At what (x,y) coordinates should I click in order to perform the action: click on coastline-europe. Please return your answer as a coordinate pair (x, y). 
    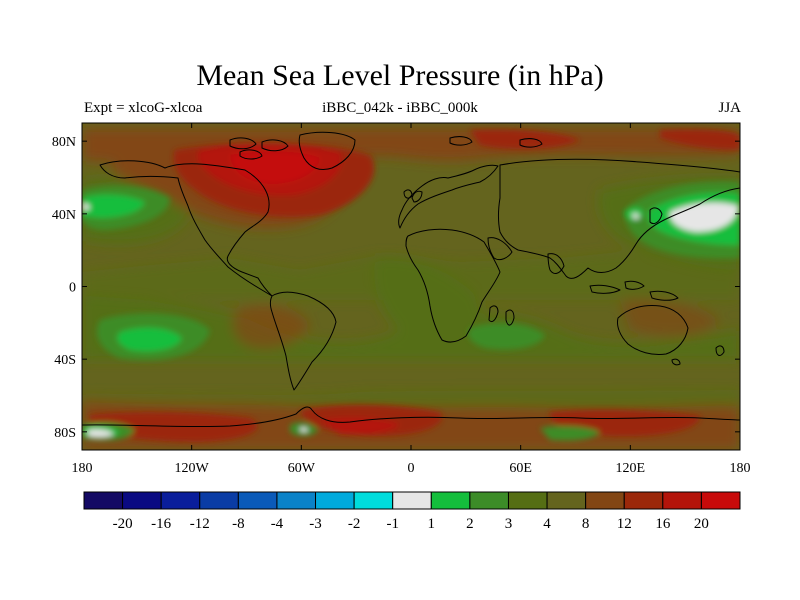
    Looking at the image, I should click on (448, 196).